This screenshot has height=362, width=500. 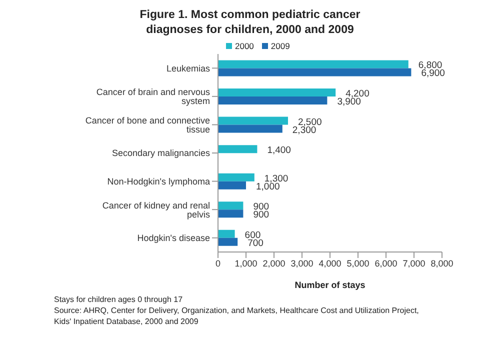 What do you see at coordinates (156, 210) in the screenshot?
I see `y-tick-label: Cancer of kidney and renal pelvis` at bounding box center [156, 210].